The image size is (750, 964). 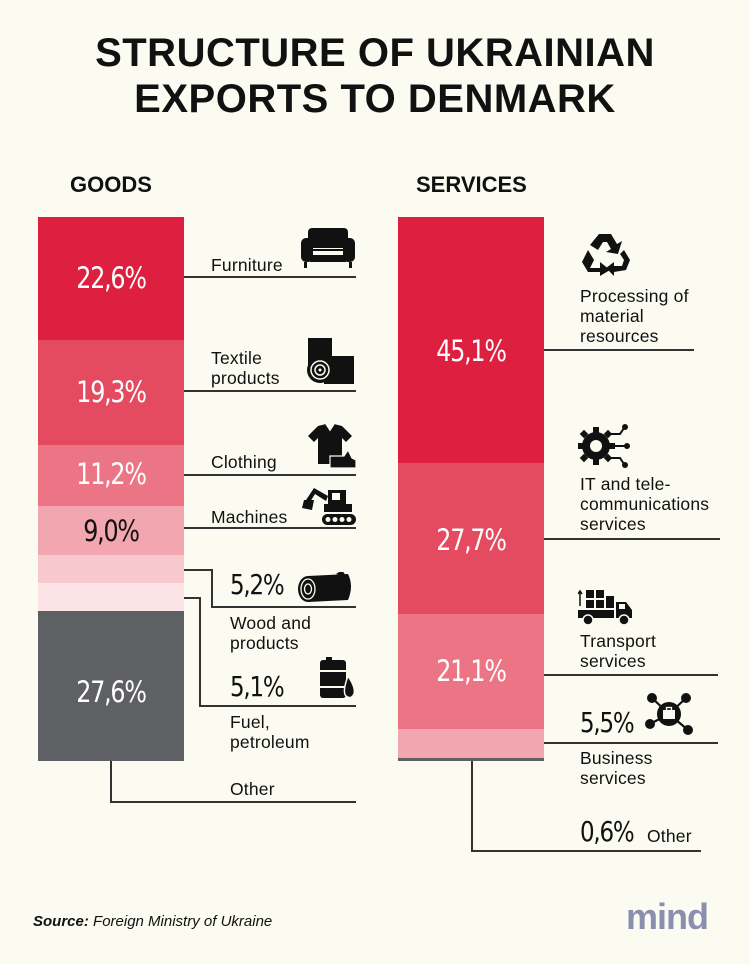 What do you see at coordinates (338, 678) in the screenshot?
I see `oil-barrel-icon` at bounding box center [338, 678].